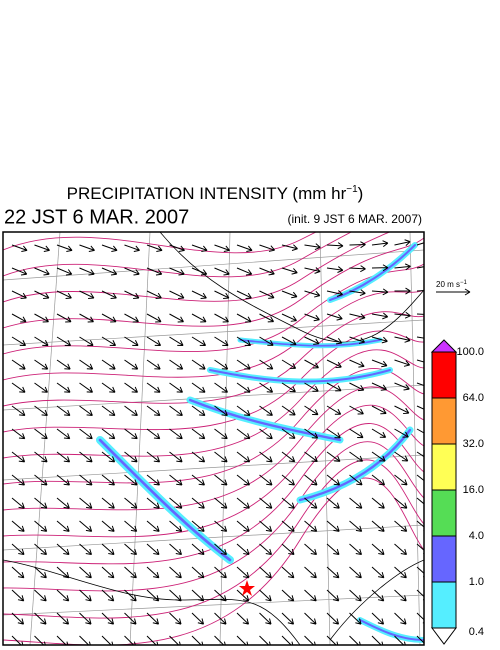 This screenshot has height=650, width=500. I want to click on location-star, so click(247, 588).